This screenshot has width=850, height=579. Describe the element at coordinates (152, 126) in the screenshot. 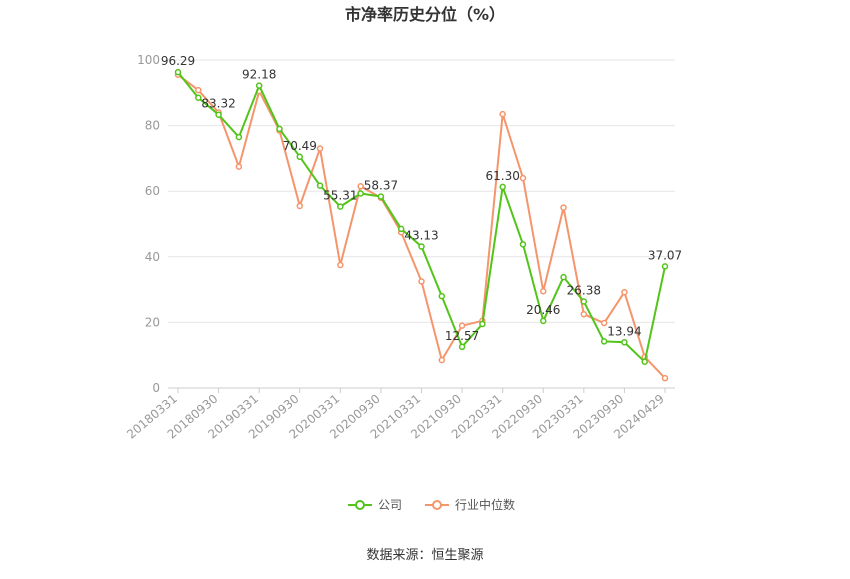

I see `y-tick-label: 80` at that location.